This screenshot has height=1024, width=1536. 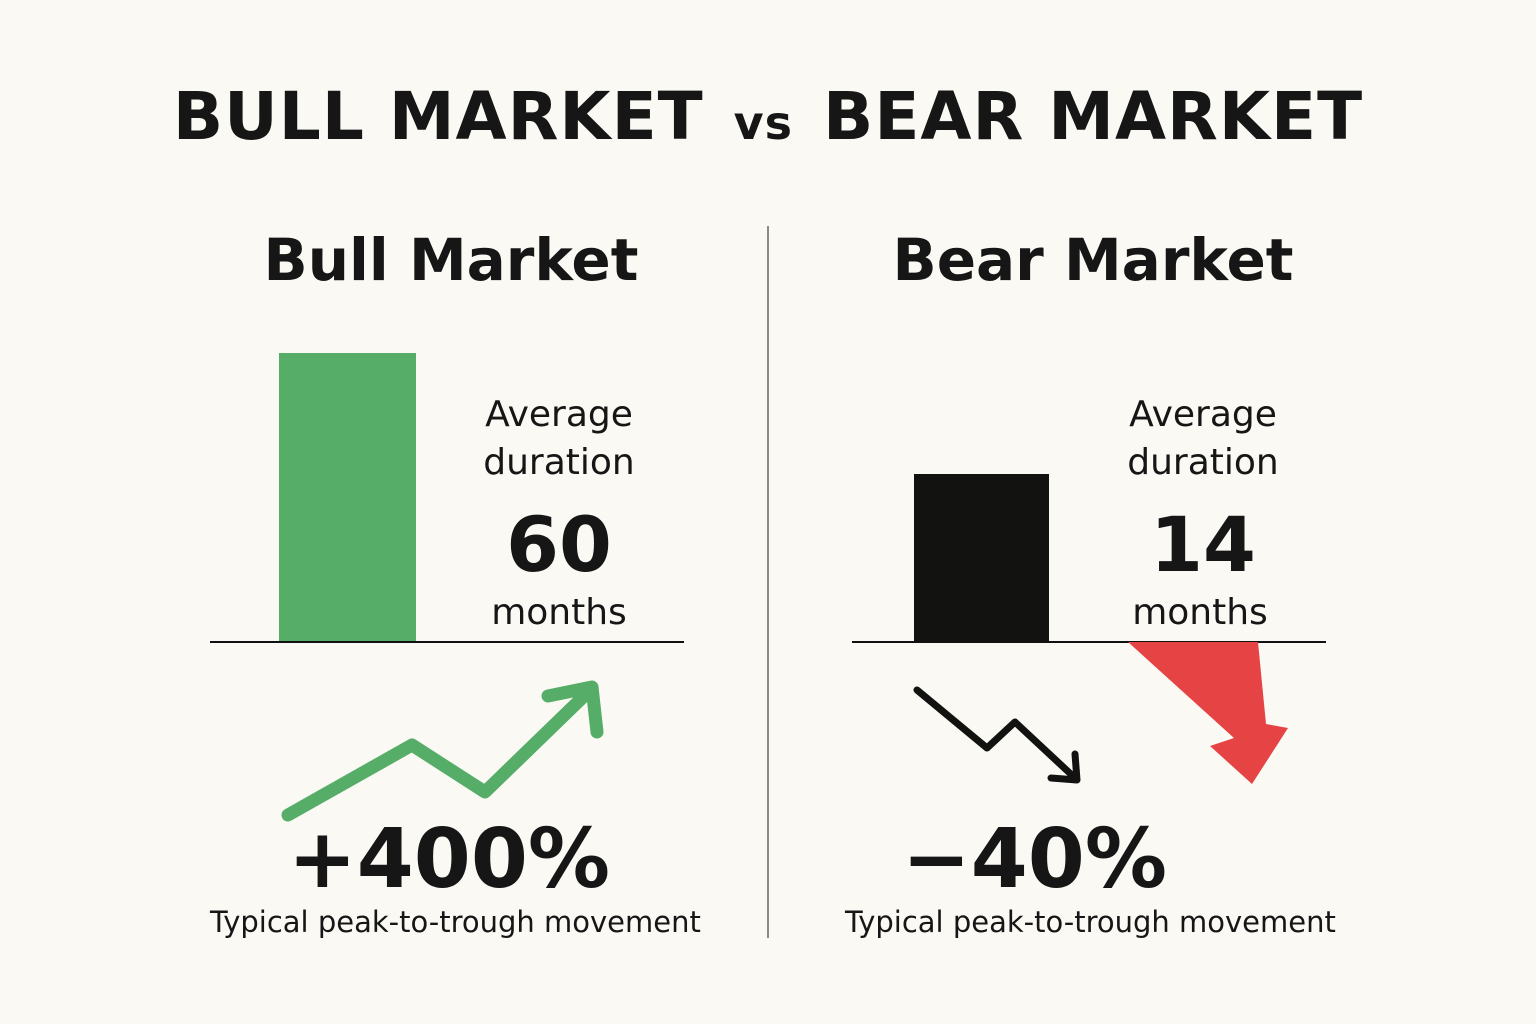 I want to click on bear-duration-value: 14, so click(x=1203, y=544).